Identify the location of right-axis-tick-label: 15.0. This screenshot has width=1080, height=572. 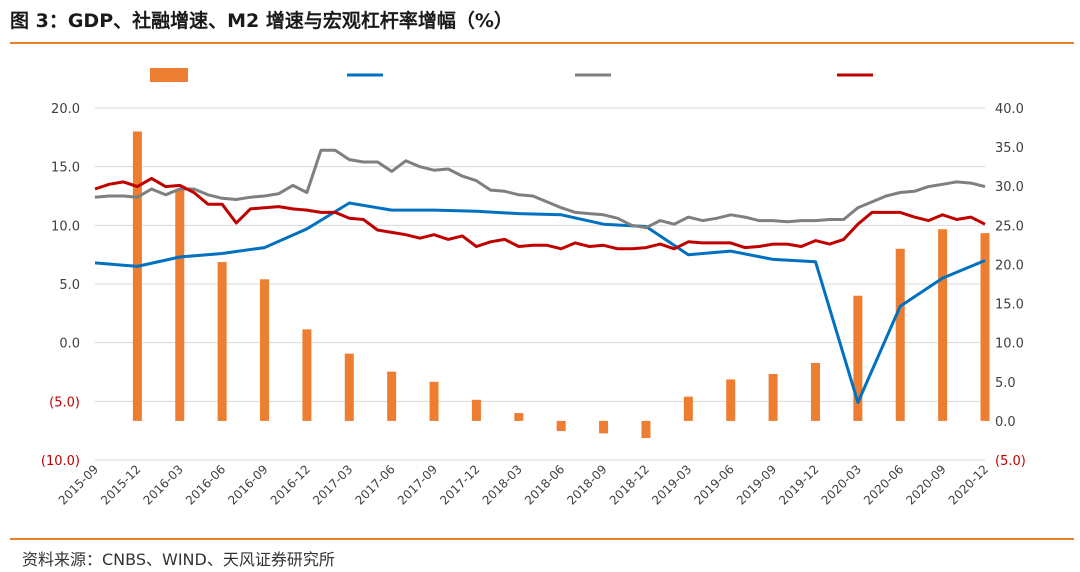
(1009, 305).